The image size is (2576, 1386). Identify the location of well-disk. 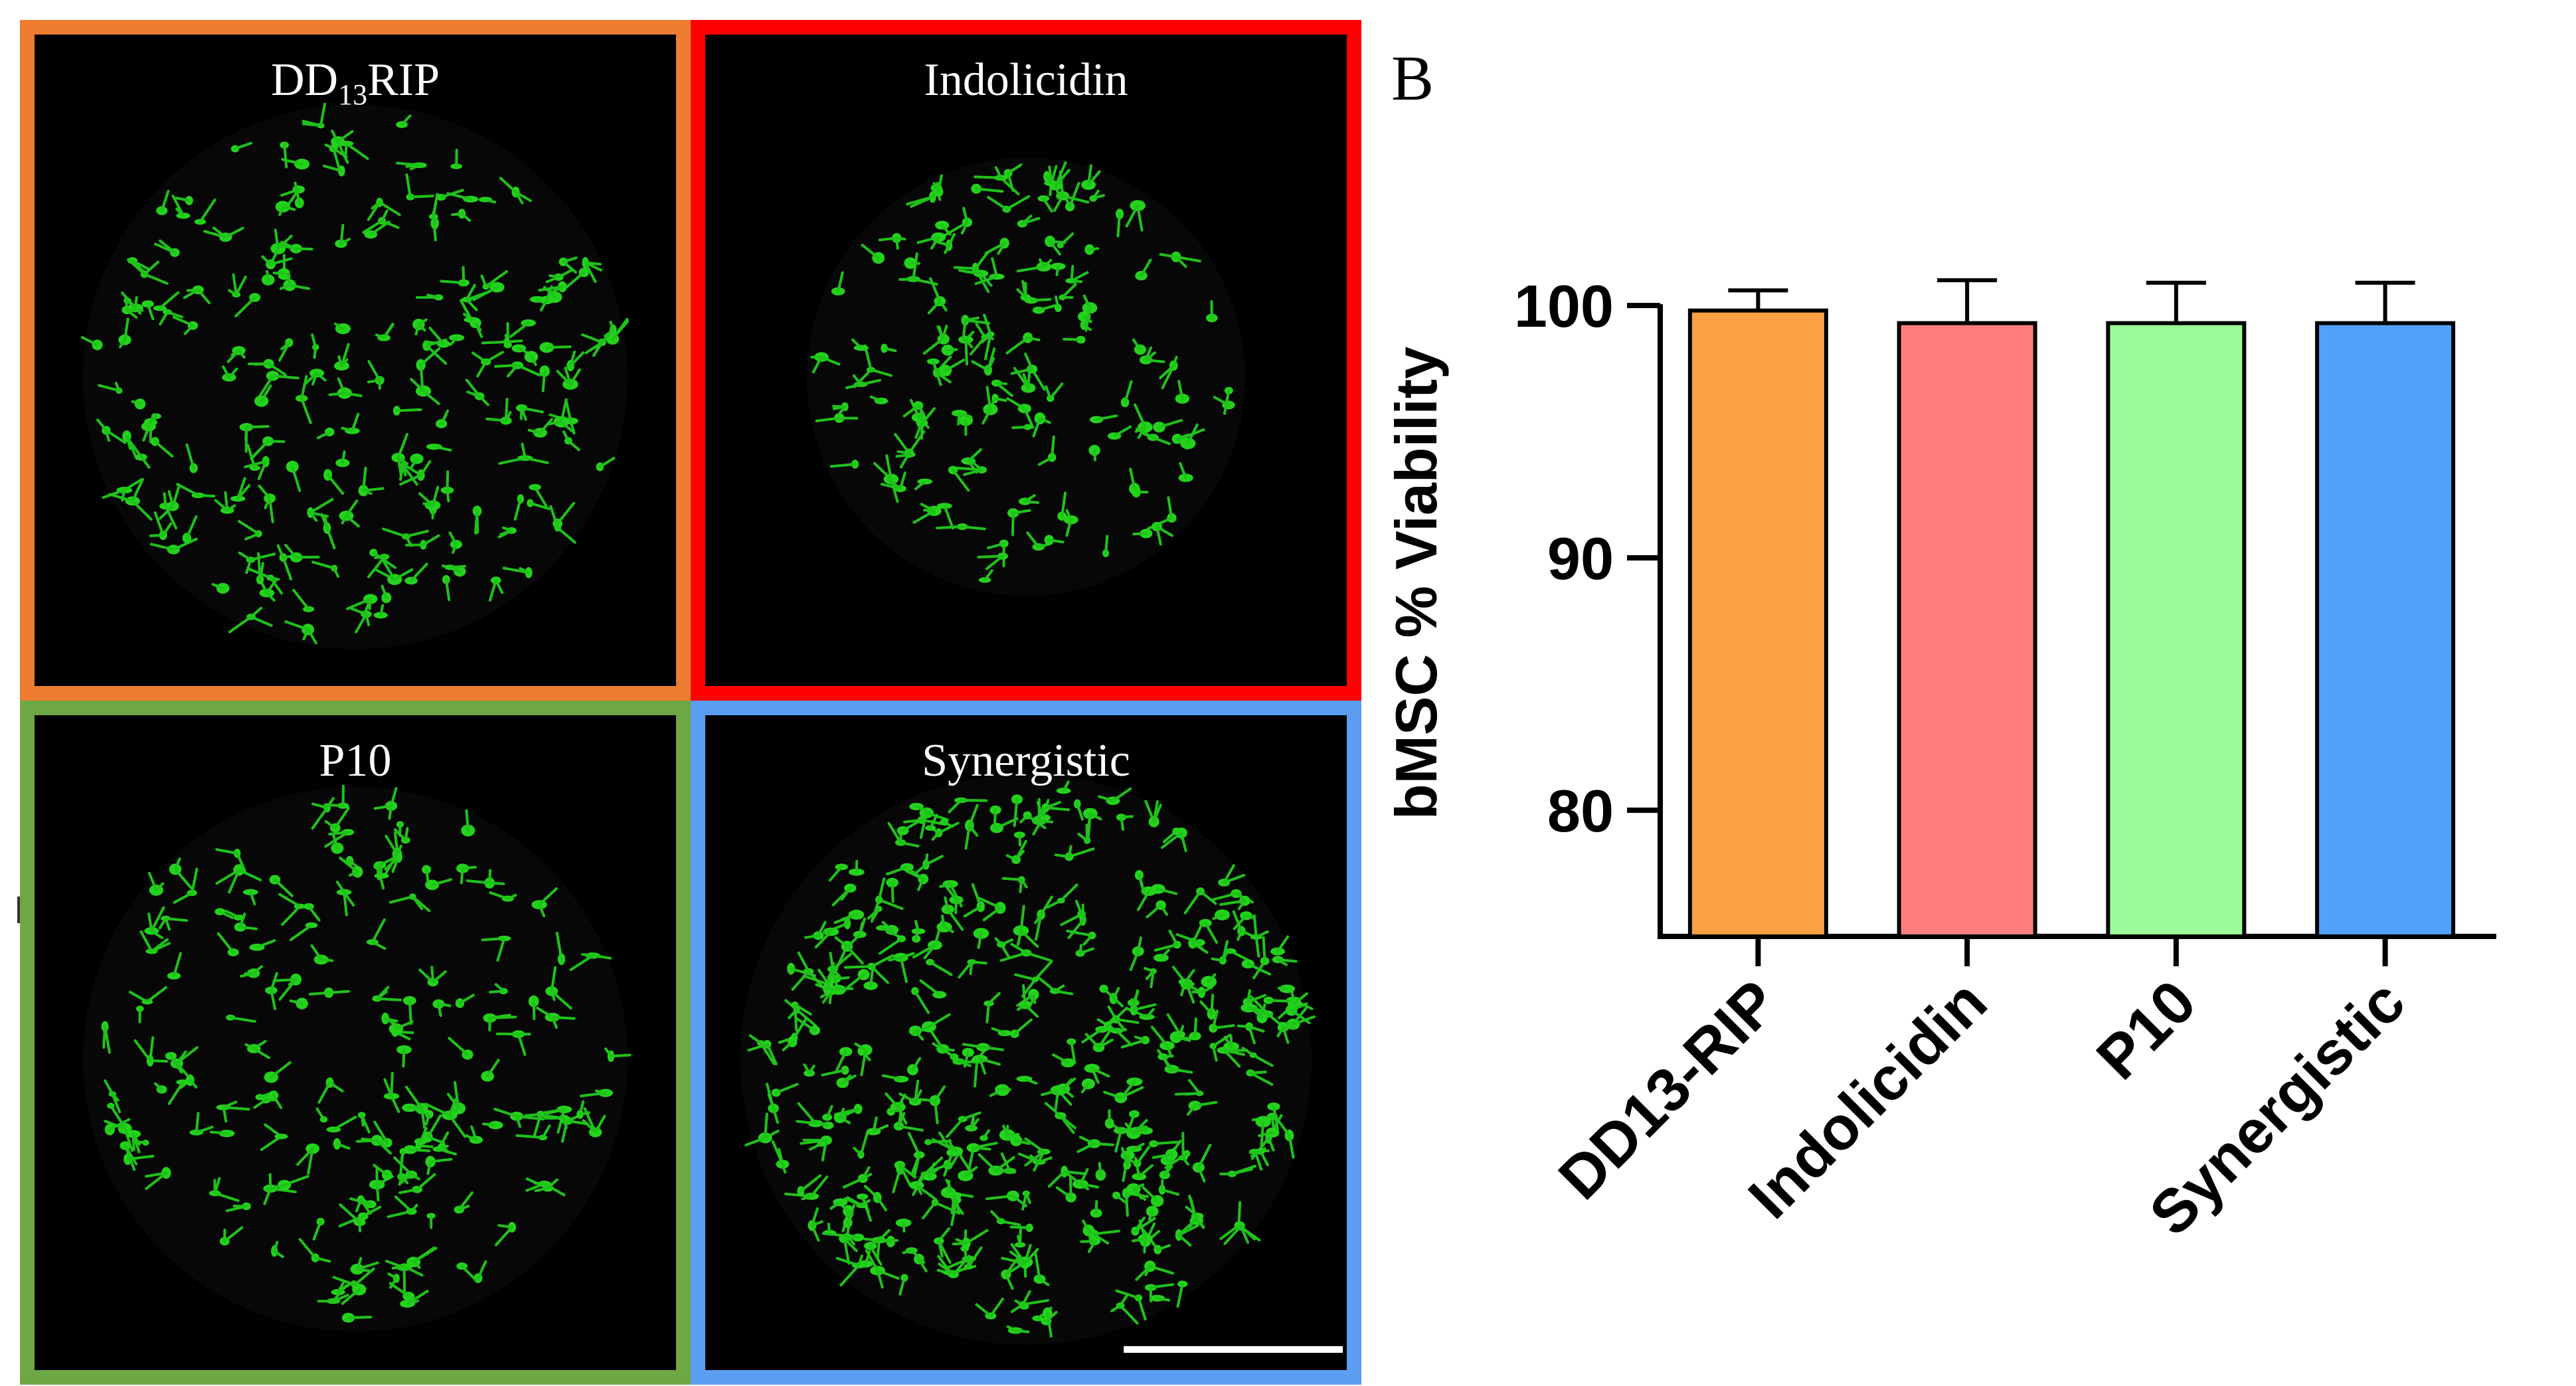
(1026, 1059).